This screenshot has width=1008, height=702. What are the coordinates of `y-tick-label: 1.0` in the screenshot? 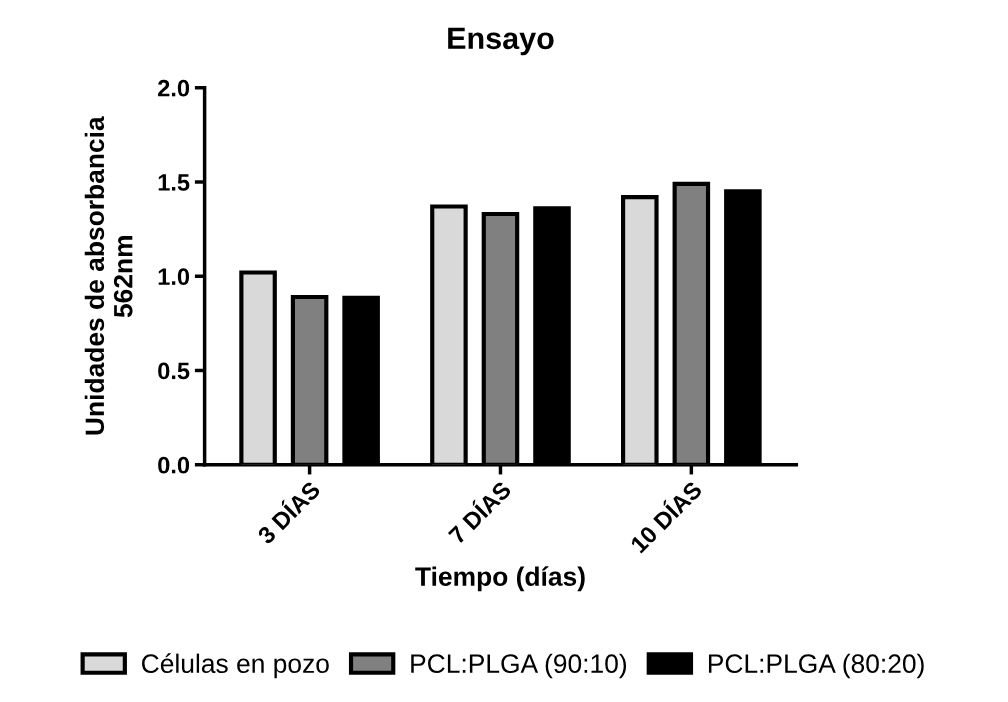 It's located at (174, 277).